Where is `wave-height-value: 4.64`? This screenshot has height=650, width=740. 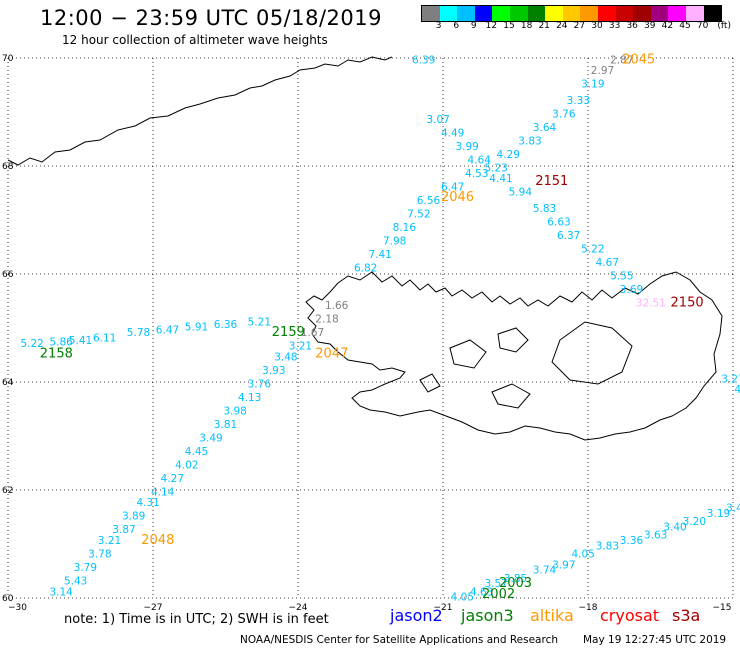 wave-height-value: 4.64 is located at coordinates (480, 160).